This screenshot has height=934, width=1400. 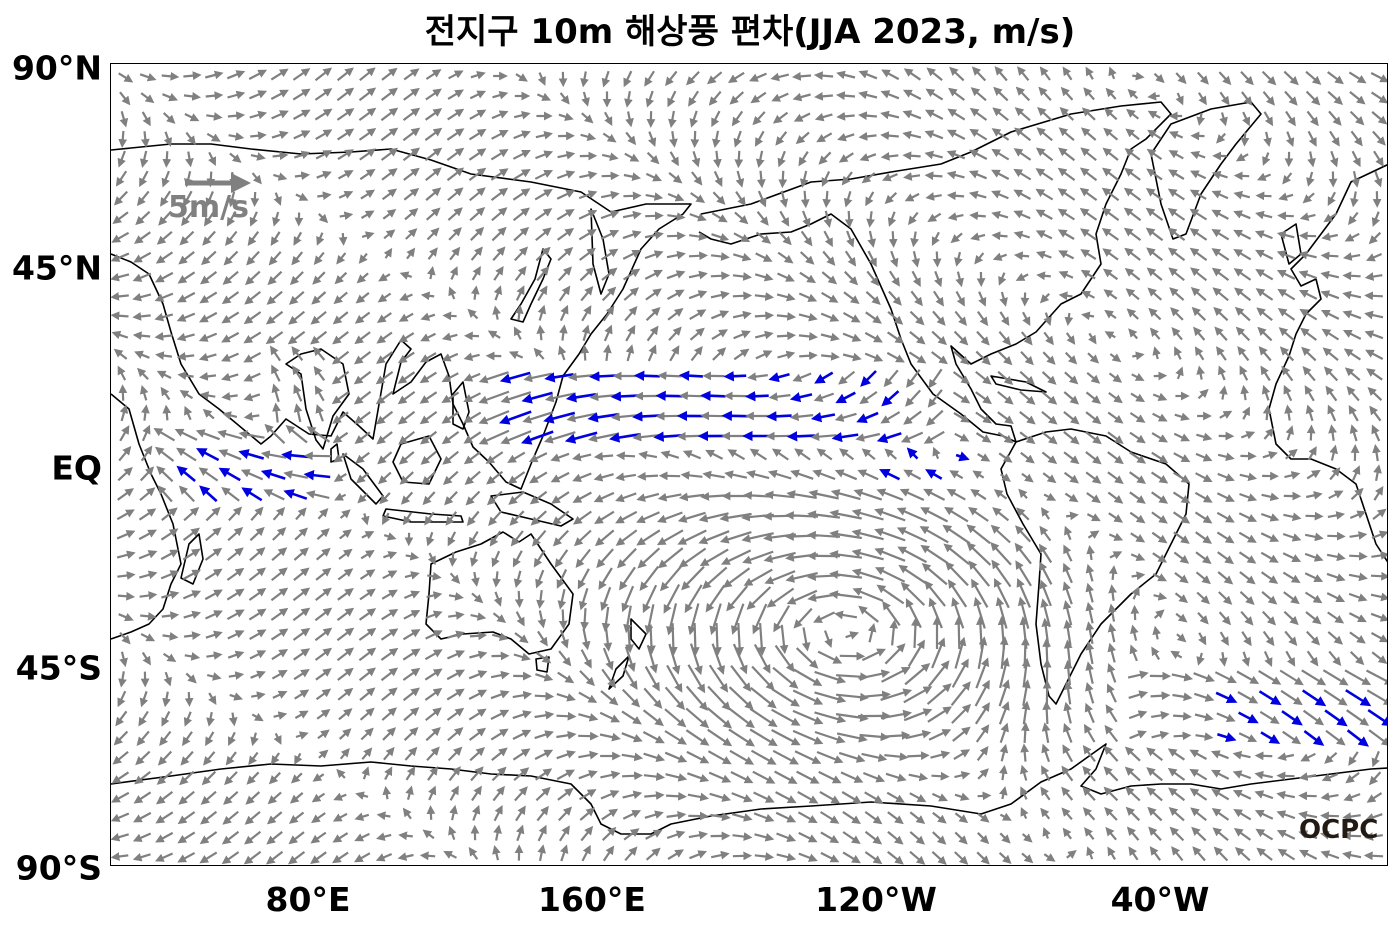 What do you see at coordinates (208, 207) in the screenshot?
I see `reference-vector-label: 5m/s` at bounding box center [208, 207].